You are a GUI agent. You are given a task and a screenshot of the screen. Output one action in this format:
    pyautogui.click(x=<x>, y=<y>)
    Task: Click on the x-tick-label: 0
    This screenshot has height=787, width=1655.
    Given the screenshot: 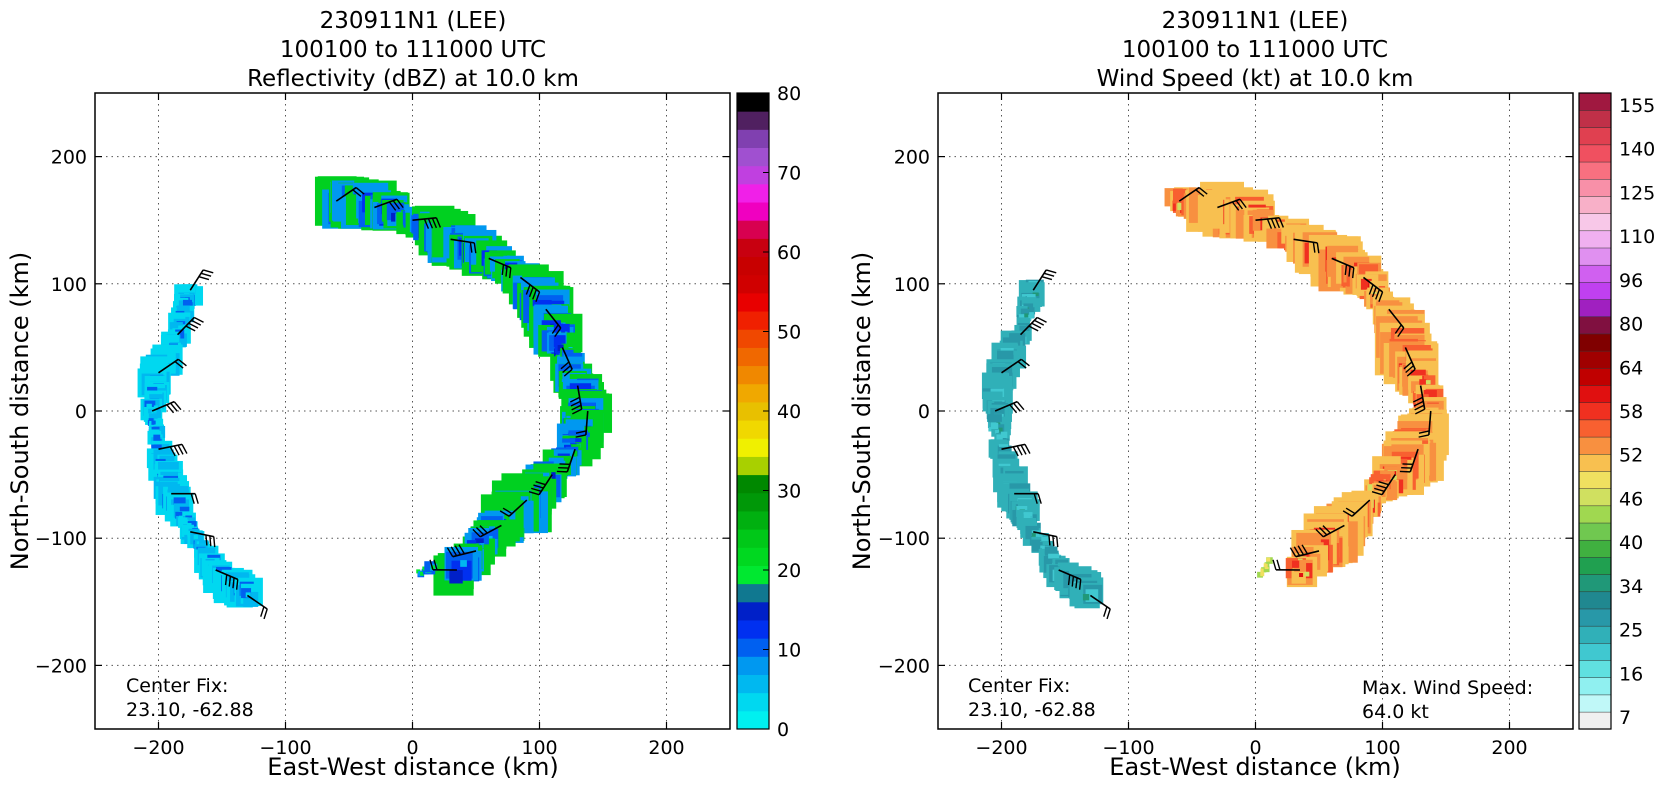 What is the action you would take?
    pyautogui.click(x=412, y=748)
    